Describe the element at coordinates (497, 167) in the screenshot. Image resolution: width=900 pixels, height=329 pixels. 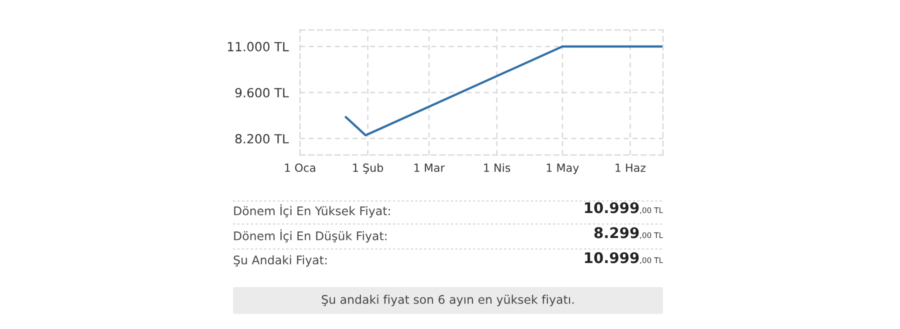
I see `x-tick-label: 1 Nis` at that location.